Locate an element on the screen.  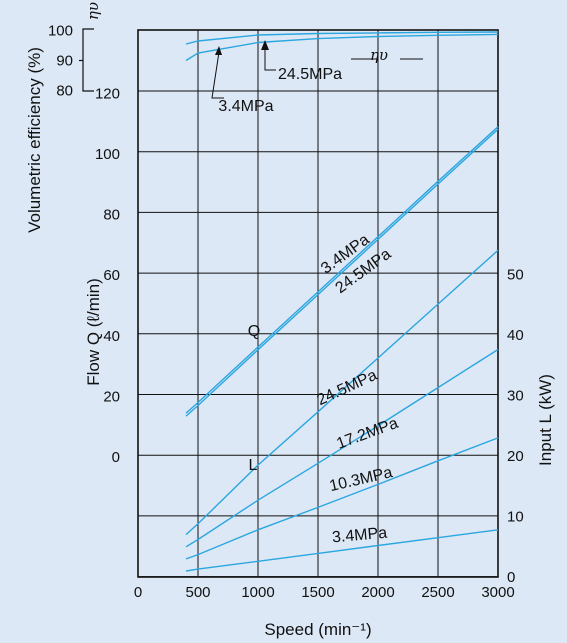
flow-tick-label: 0 is located at coordinates (116, 457).